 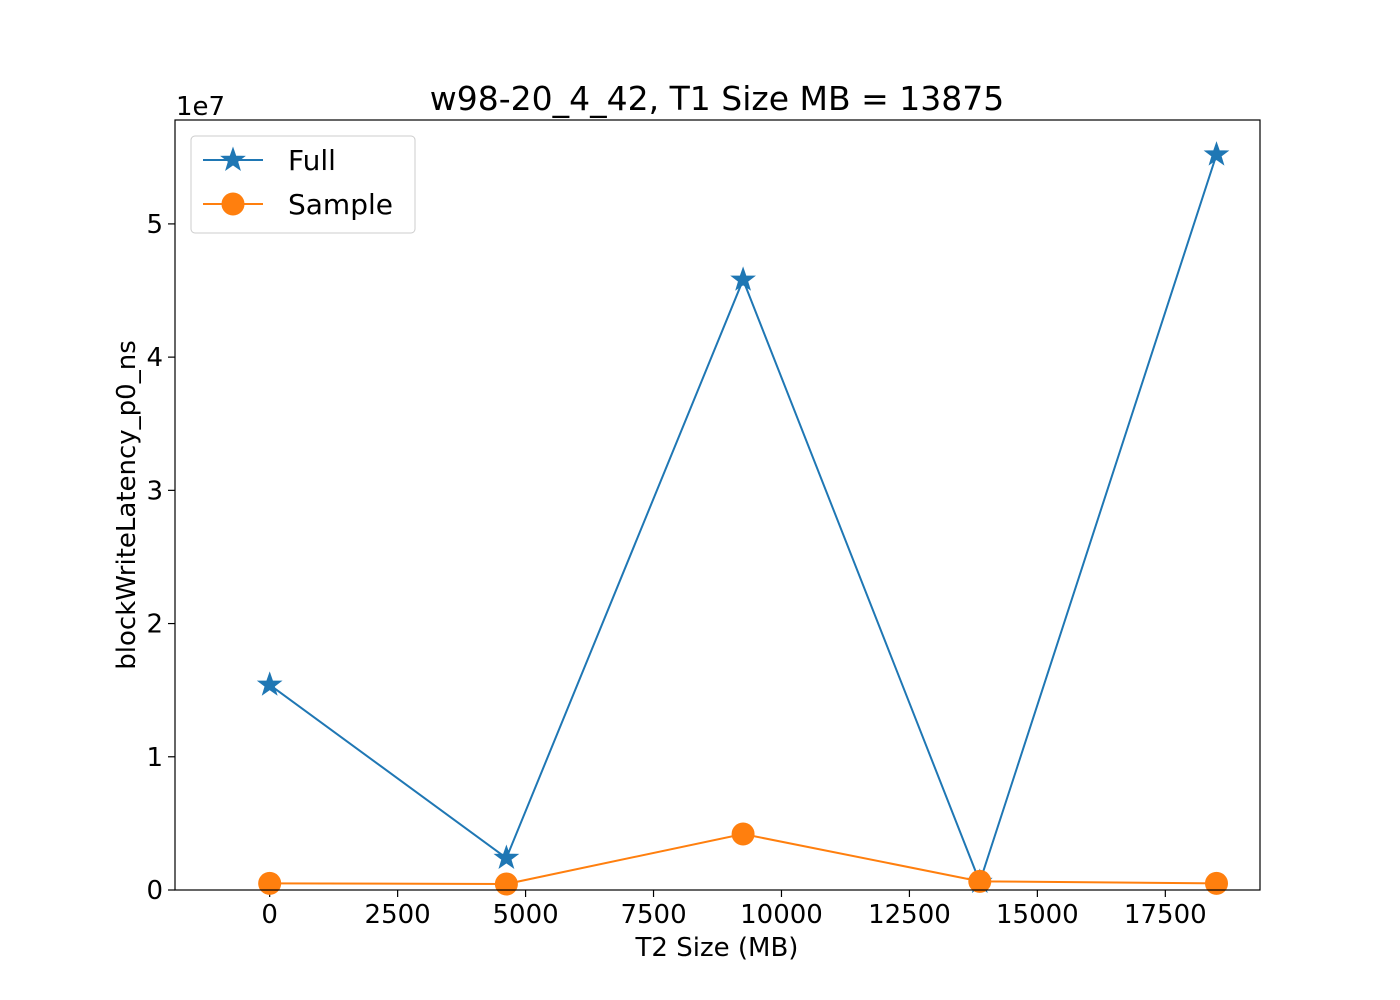 I want to click on x-tick-label-7: 17500, so click(x=1165, y=915).